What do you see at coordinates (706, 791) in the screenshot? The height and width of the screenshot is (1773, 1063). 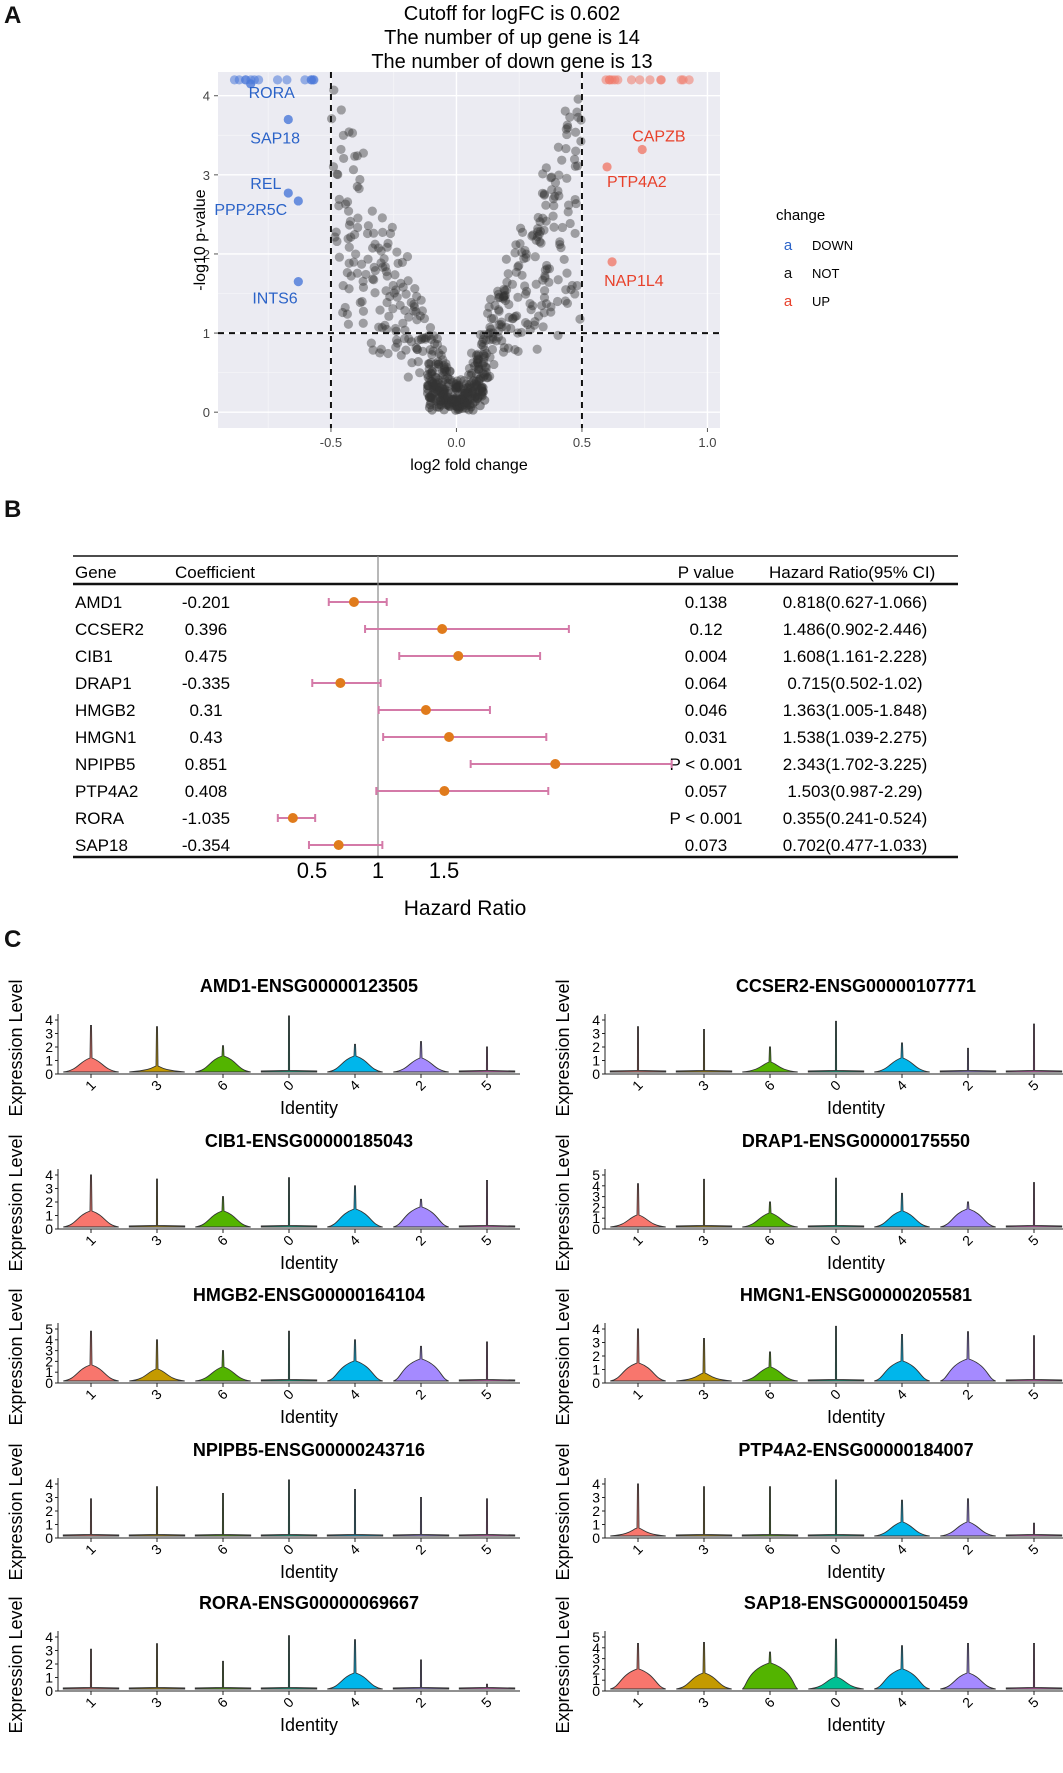 I see `forest-row-pvalue: 0.057` at bounding box center [706, 791].